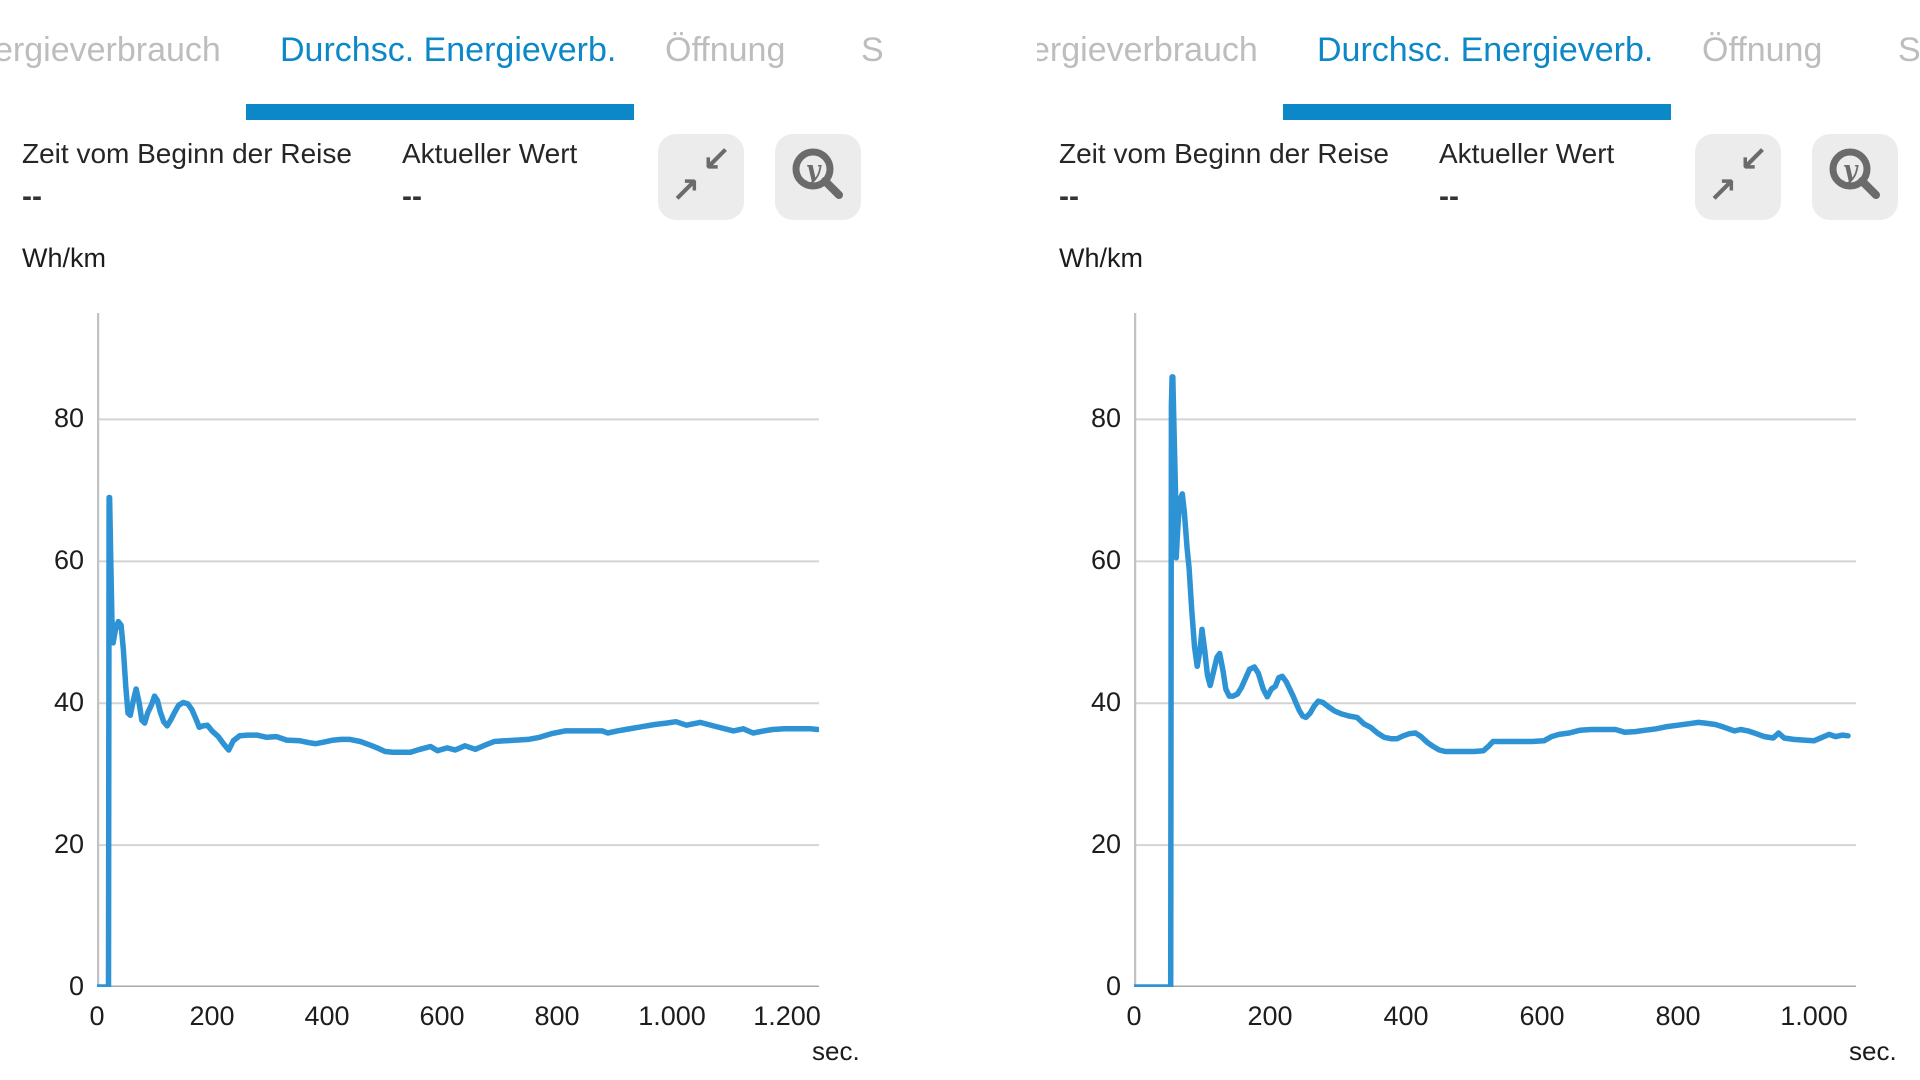  Describe the element at coordinates (455, 1016) in the screenshot. I see `x-axis-tick-labels: 0 200 400 600 800 1.000 1.200` at that location.